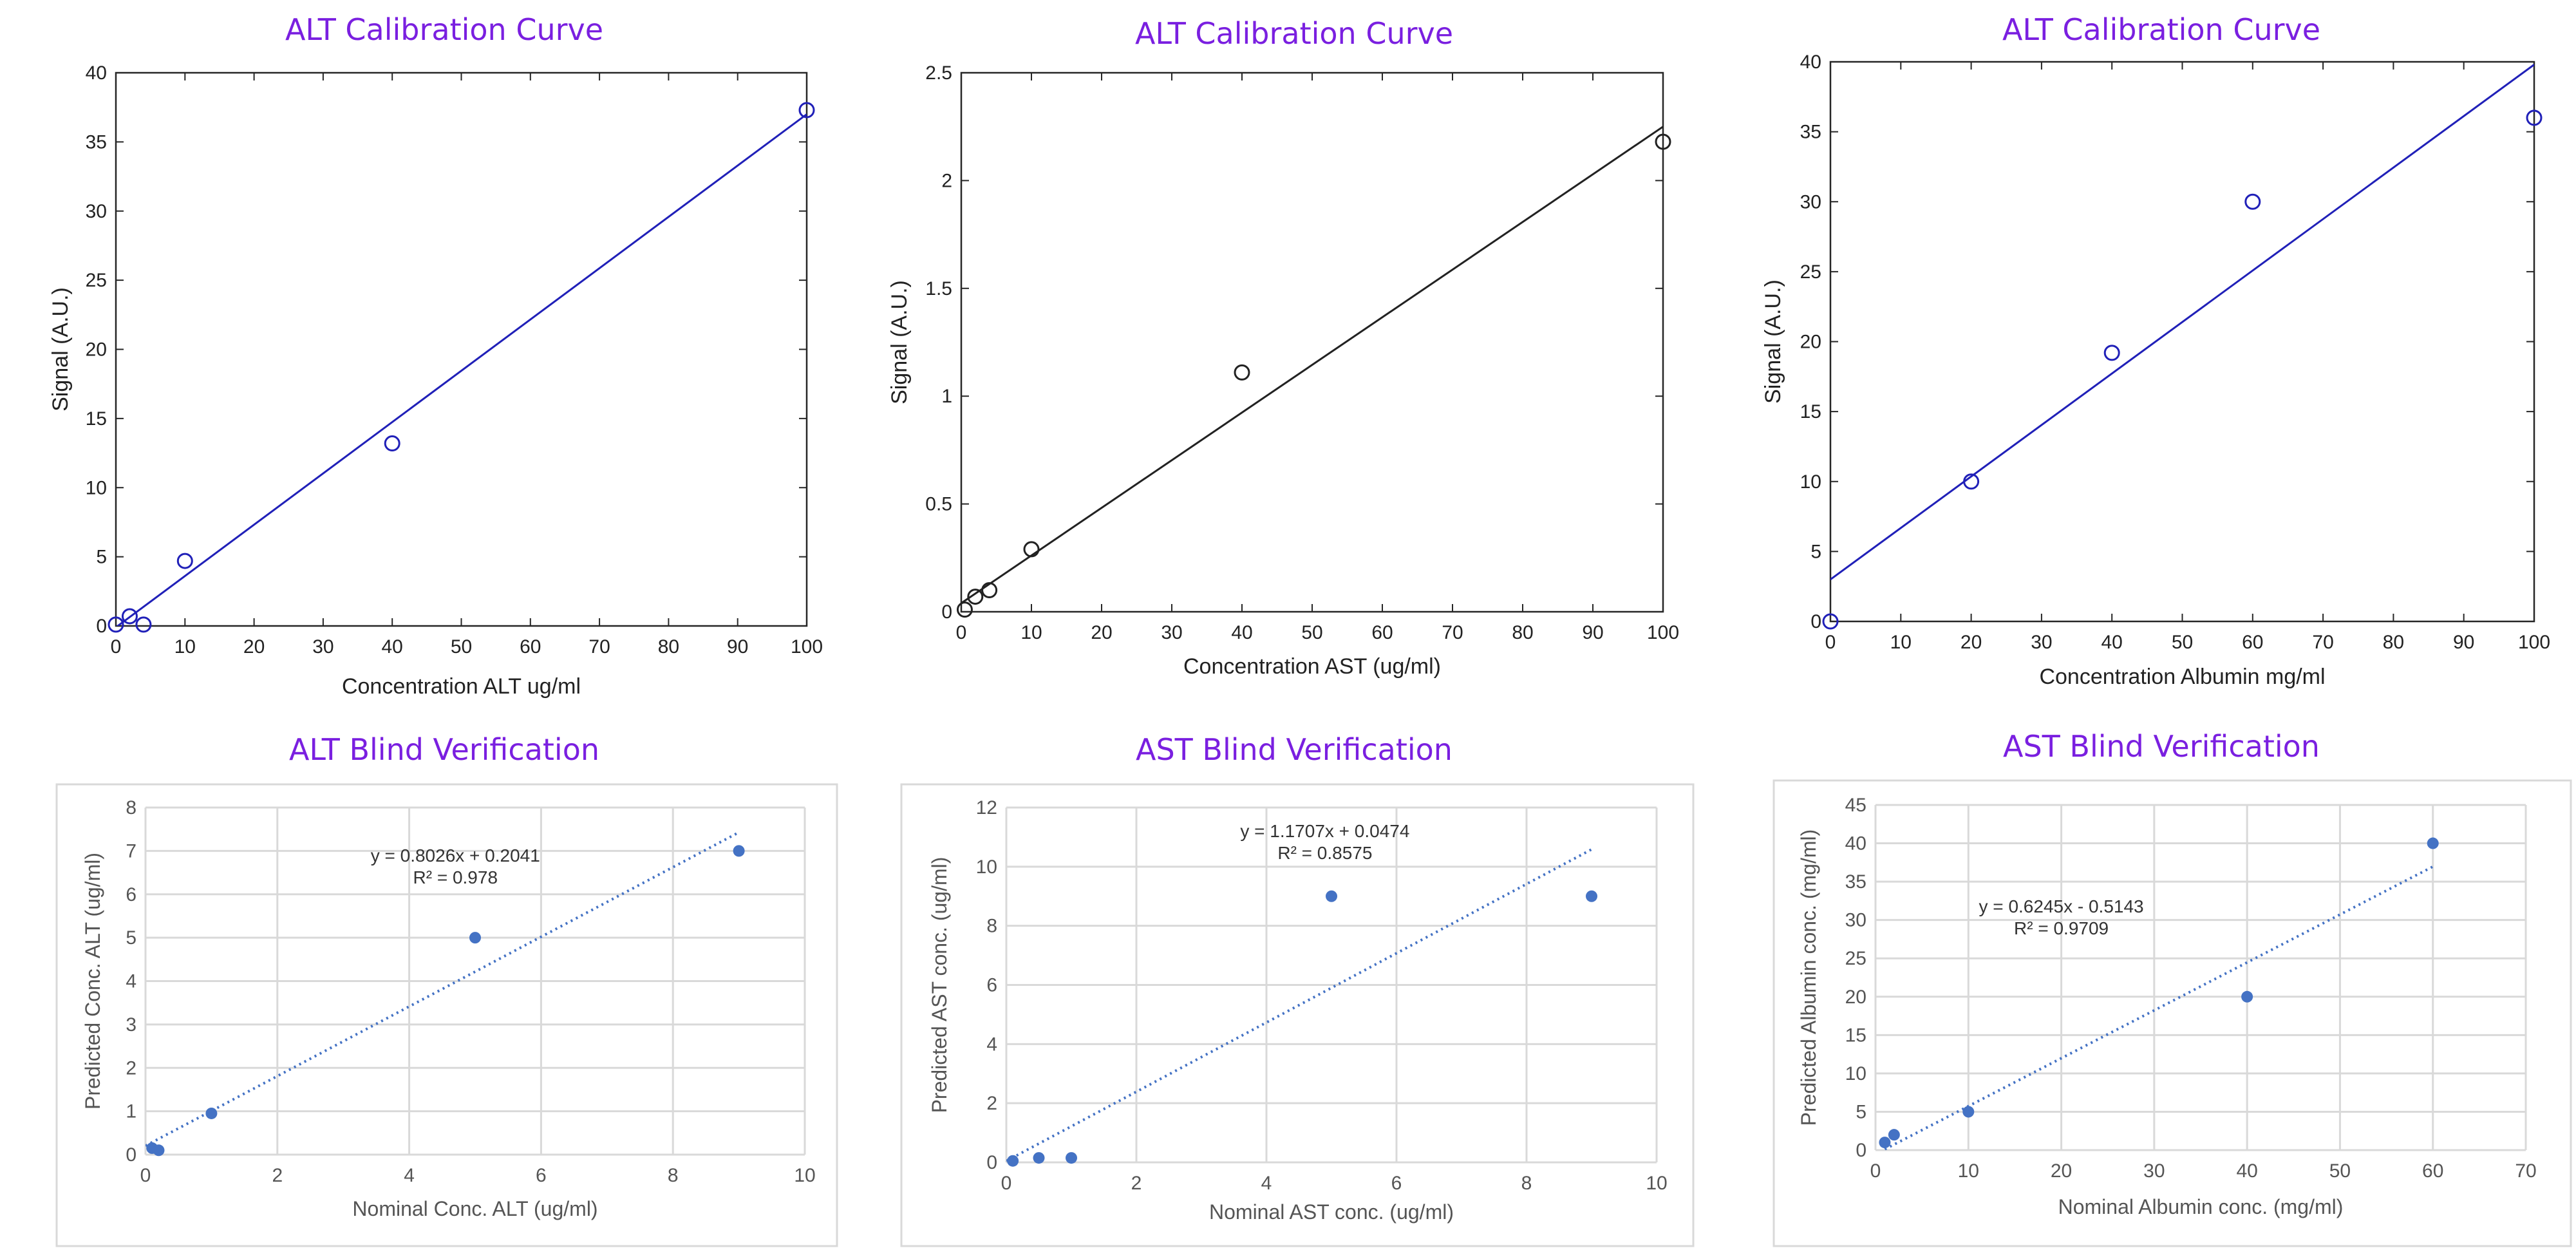 The image size is (2576, 1248). I want to click on chart-5-ytick-label-2: 4, so click(991, 1044).